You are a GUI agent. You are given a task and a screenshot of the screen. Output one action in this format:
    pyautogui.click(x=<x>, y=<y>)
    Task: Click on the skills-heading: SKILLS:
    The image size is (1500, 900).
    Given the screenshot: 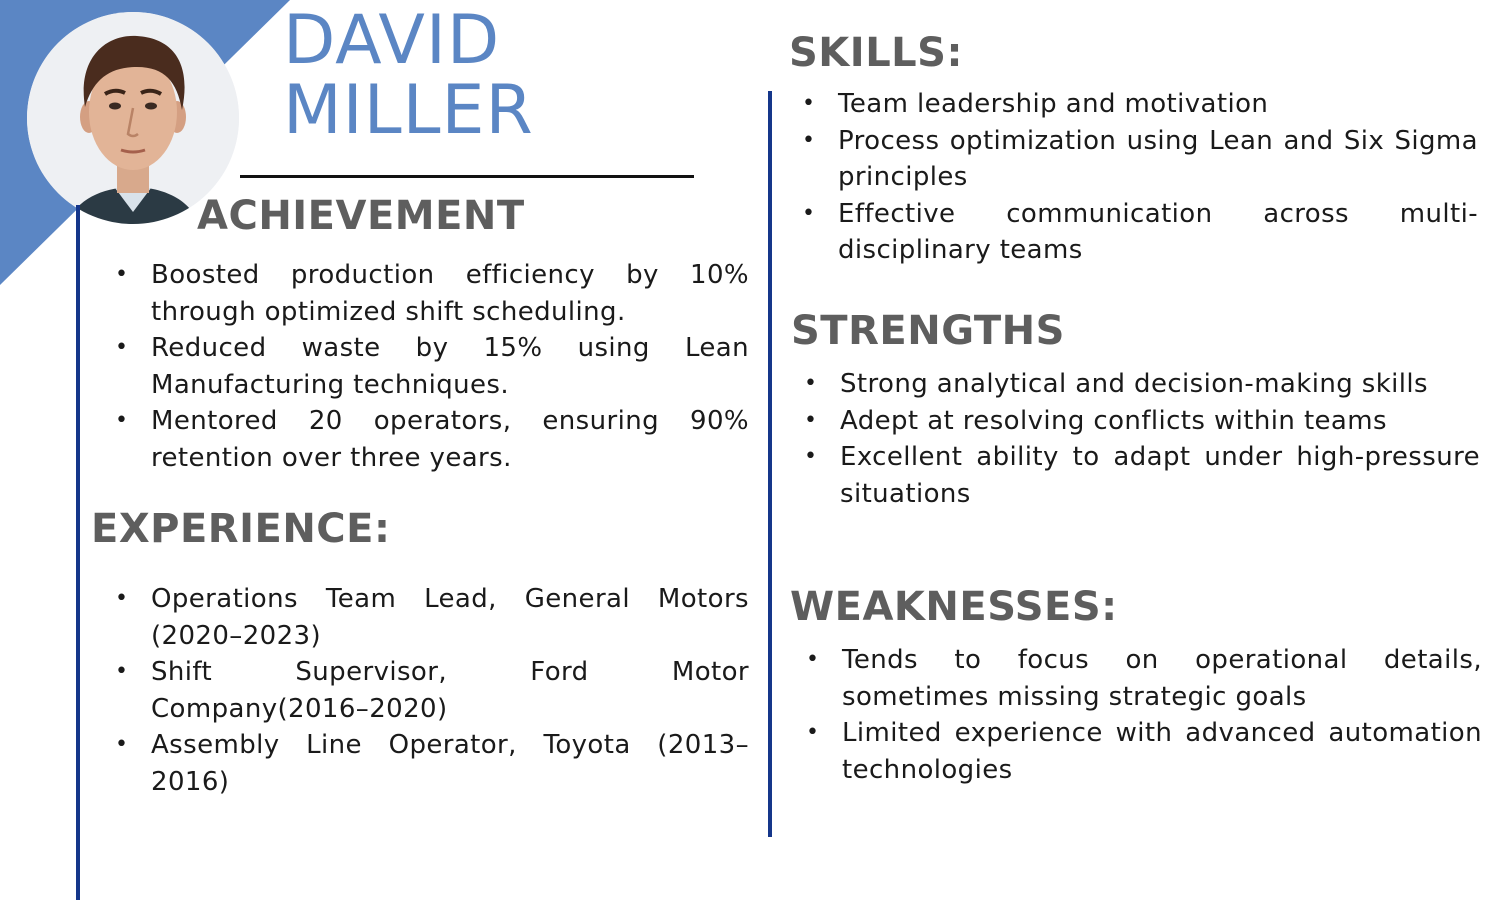 What is the action you would take?
    pyautogui.click(x=876, y=53)
    